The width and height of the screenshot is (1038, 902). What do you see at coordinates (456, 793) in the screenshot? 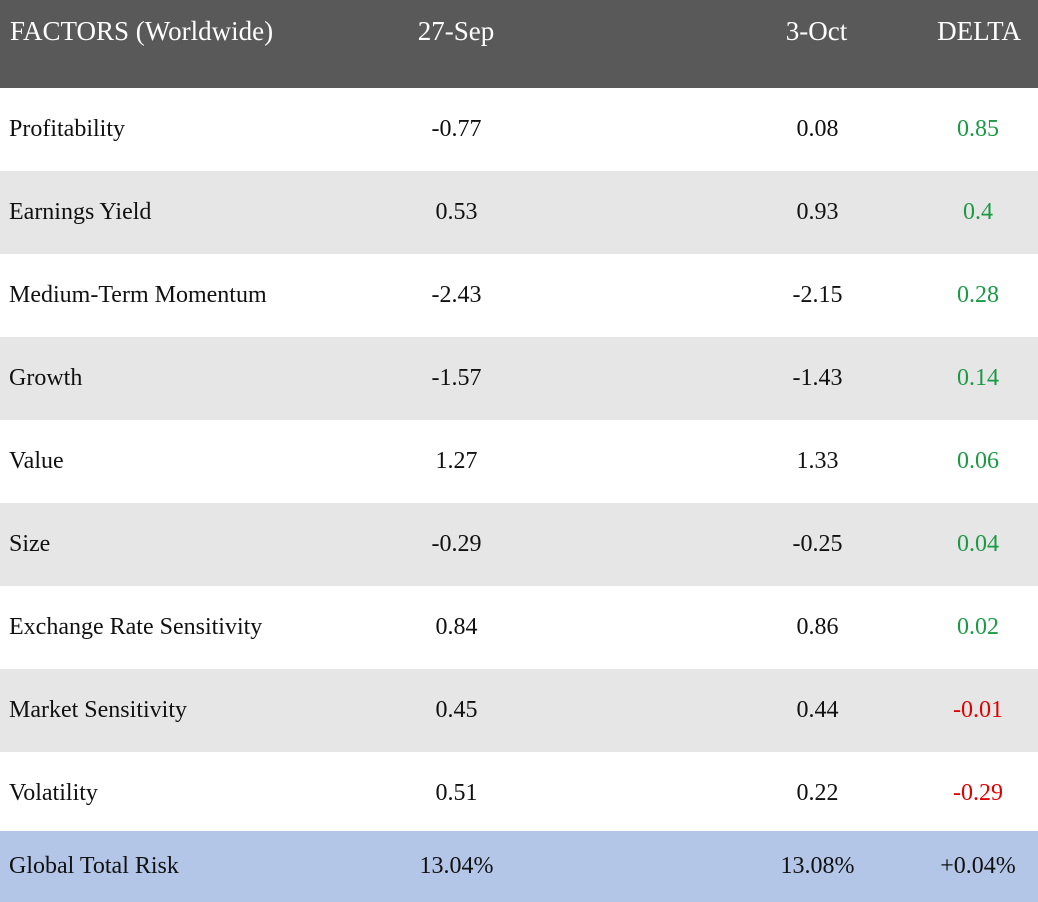
I see `value-date-1: 0.51` at bounding box center [456, 793].